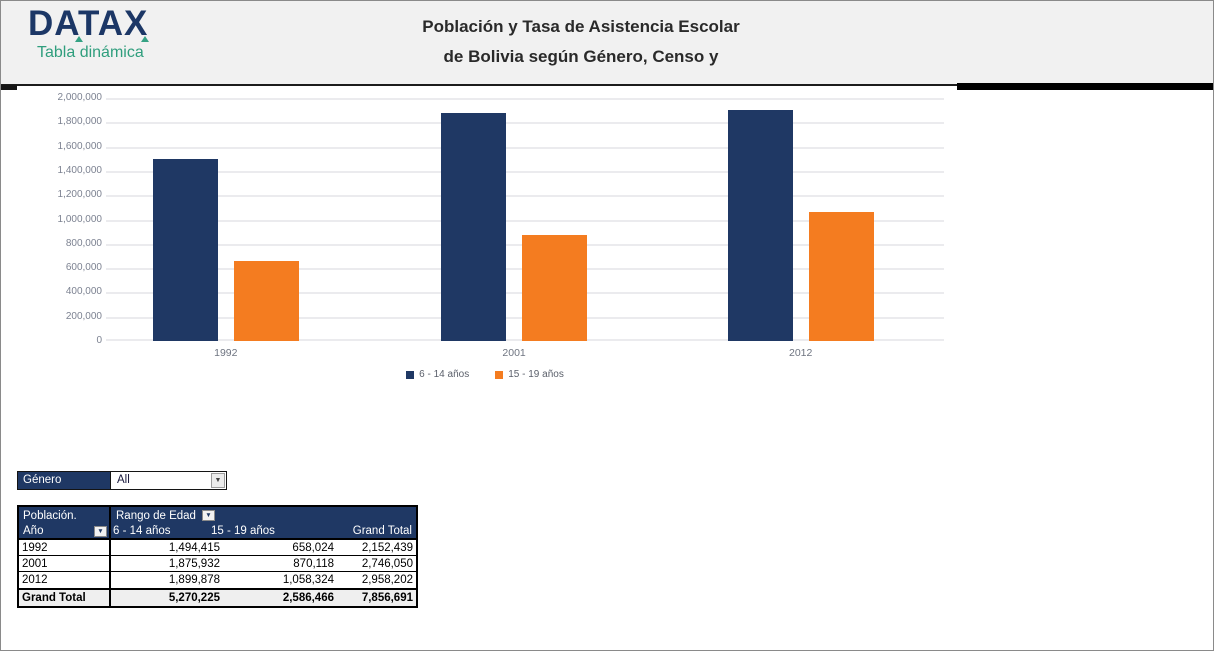 Image resolution: width=1214 pixels, height=651 pixels. I want to click on cell-value: 1,494,415, so click(194, 547).